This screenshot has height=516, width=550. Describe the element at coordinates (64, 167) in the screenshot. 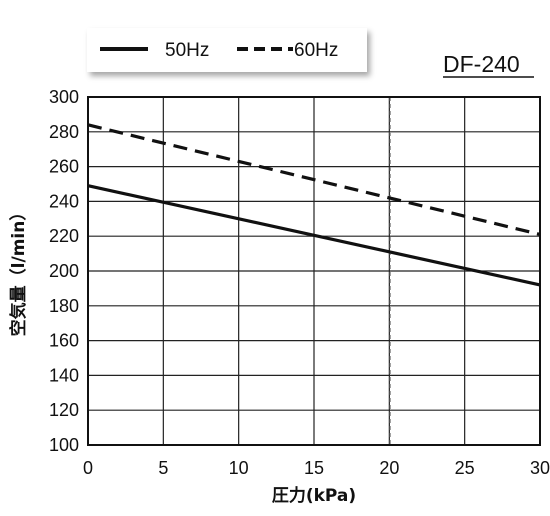

I see `y-tick-label: 260` at that location.